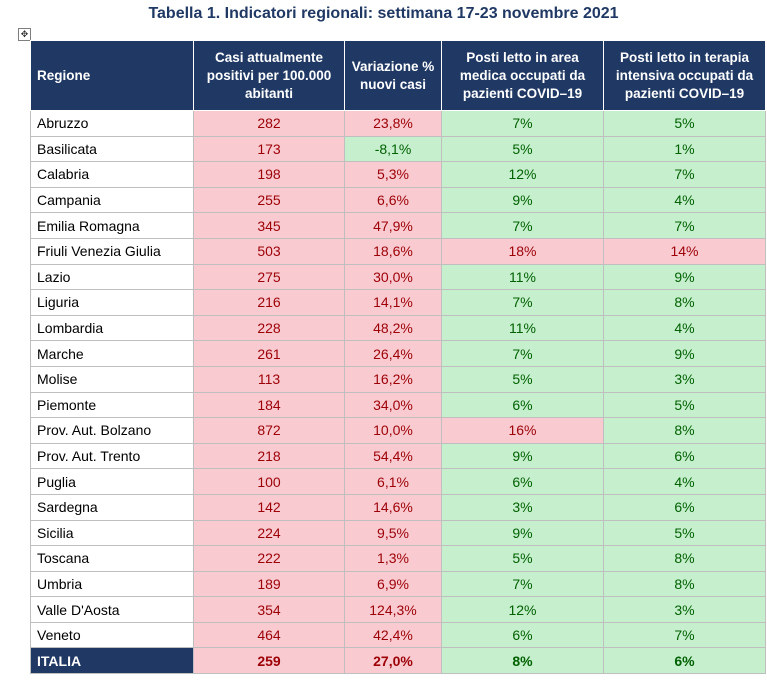 This screenshot has height=695, width=767. I want to click on table-row: Sicilia 224 9,5% 9% 5%, so click(398, 533).